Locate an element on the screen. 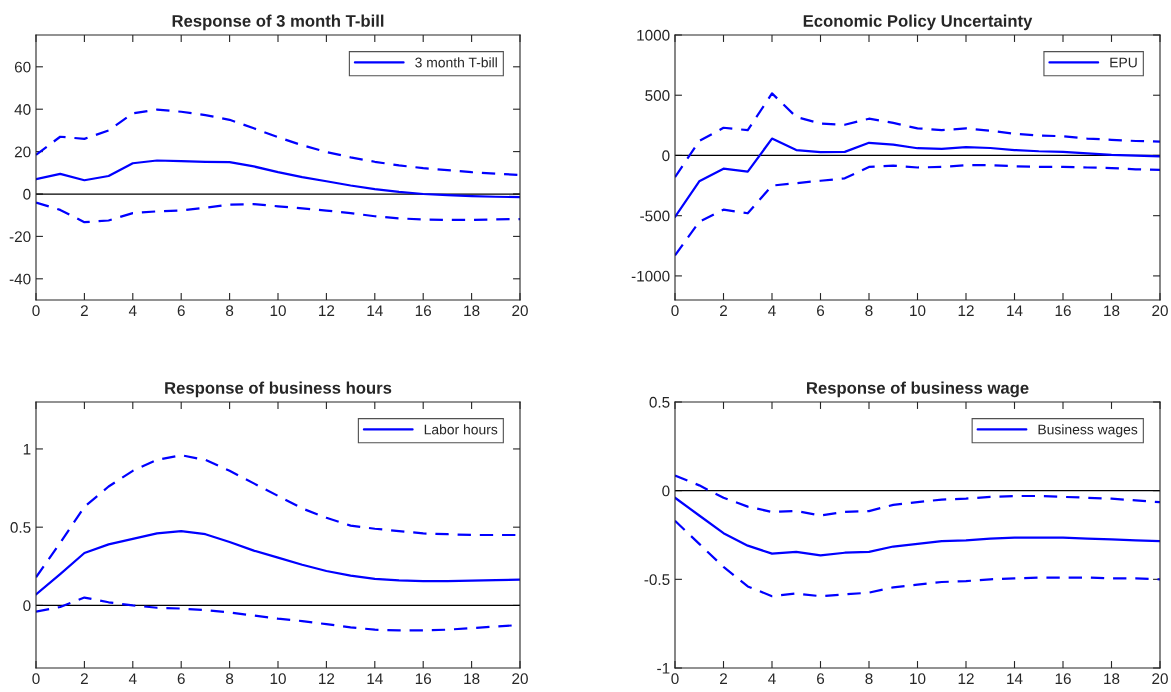 This screenshot has height=692, width=1171. y-tick-label: -1000 is located at coordinates (650, 276).